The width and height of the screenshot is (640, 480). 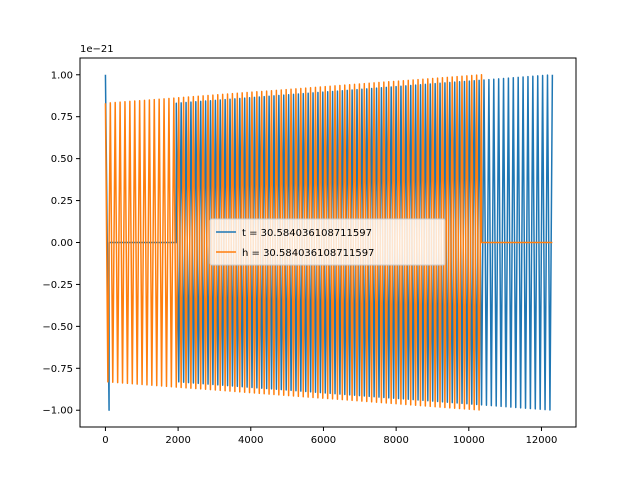 I want to click on y-tick-label: −0.75, so click(x=57, y=369).